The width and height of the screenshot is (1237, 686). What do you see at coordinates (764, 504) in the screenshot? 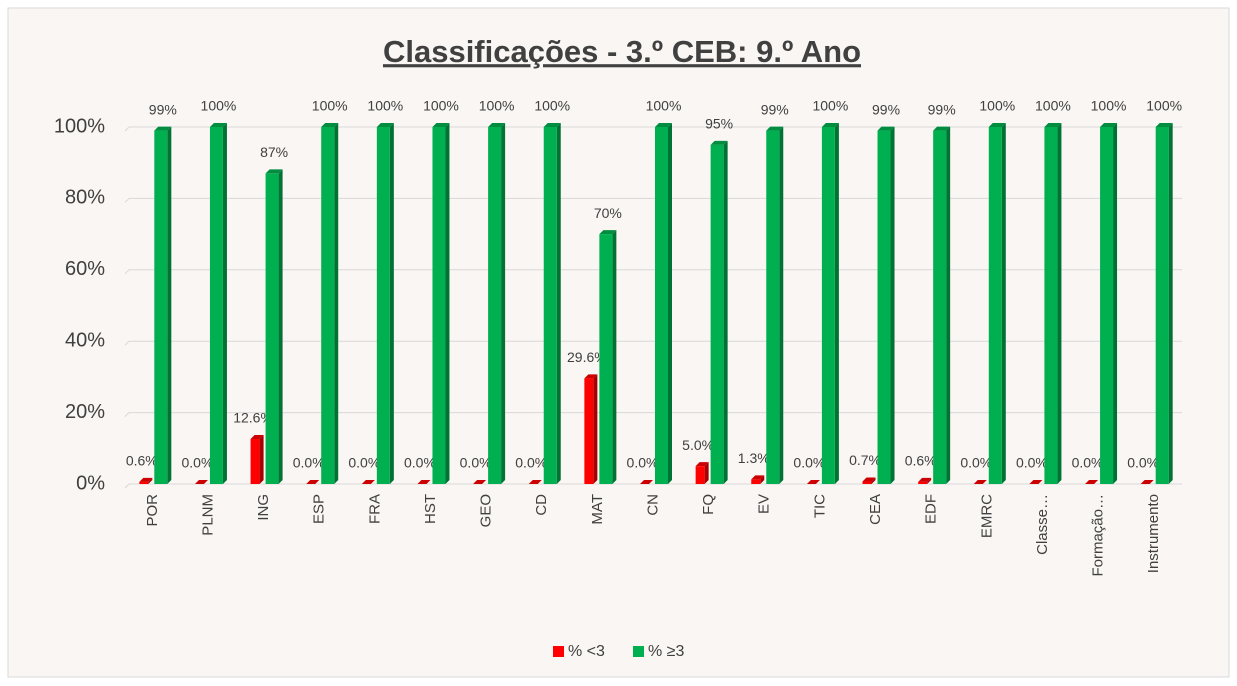
I see `x-tick-label: EV` at bounding box center [764, 504].